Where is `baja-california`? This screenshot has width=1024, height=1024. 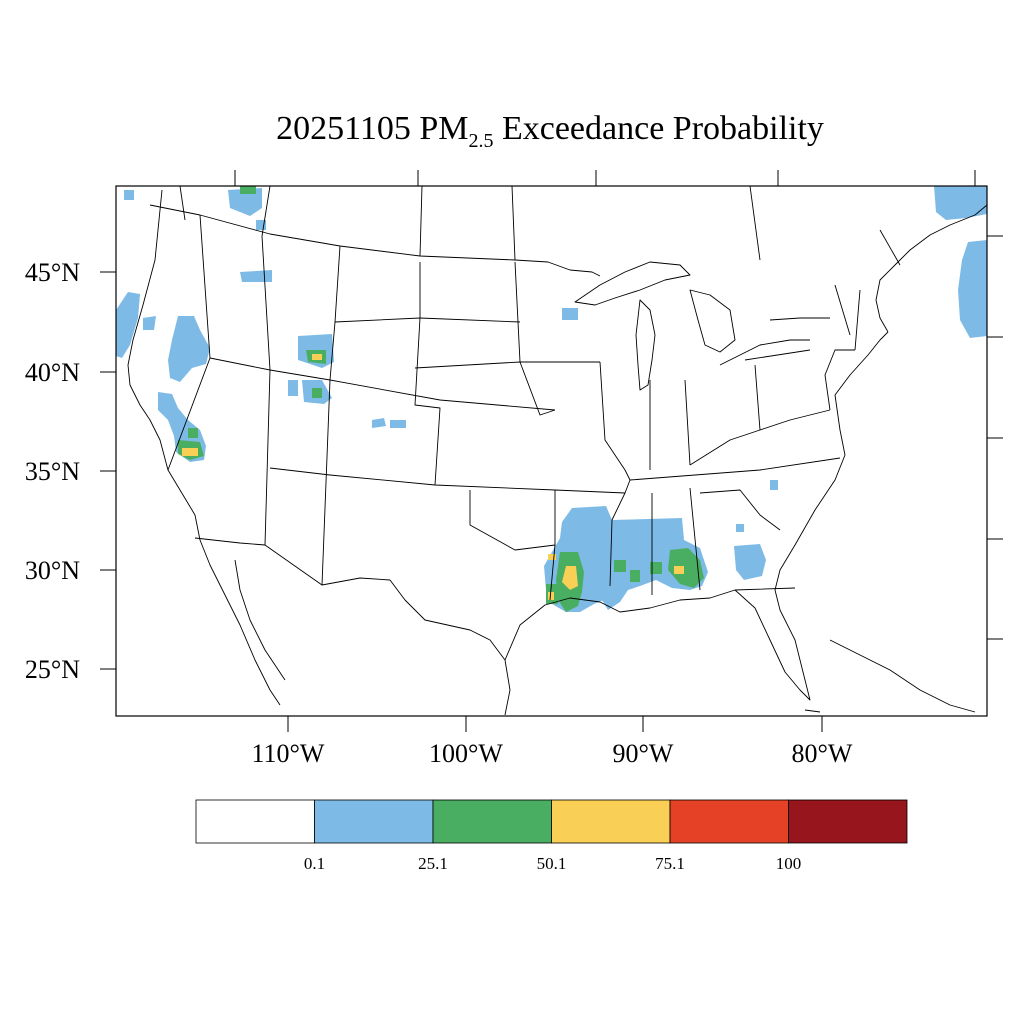 baja-california is located at coordinates (242, 622).